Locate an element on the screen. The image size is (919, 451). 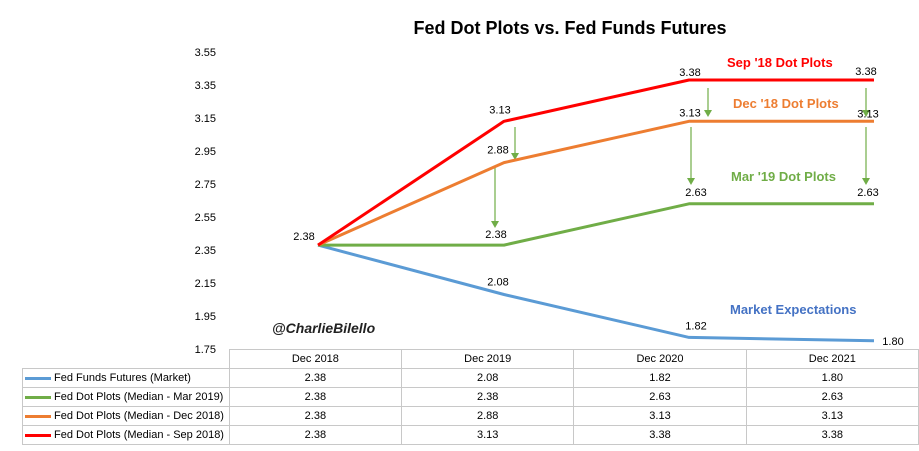
annotation-label: Dec '18 Dot Plots is located at coordinates (786, 103).